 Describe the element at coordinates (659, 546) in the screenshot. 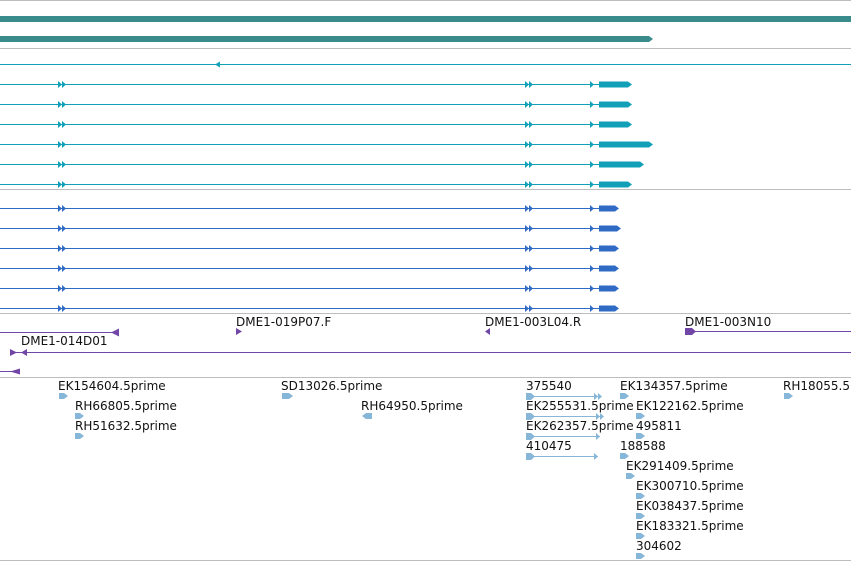

I see `est-label: 304602` at that location.